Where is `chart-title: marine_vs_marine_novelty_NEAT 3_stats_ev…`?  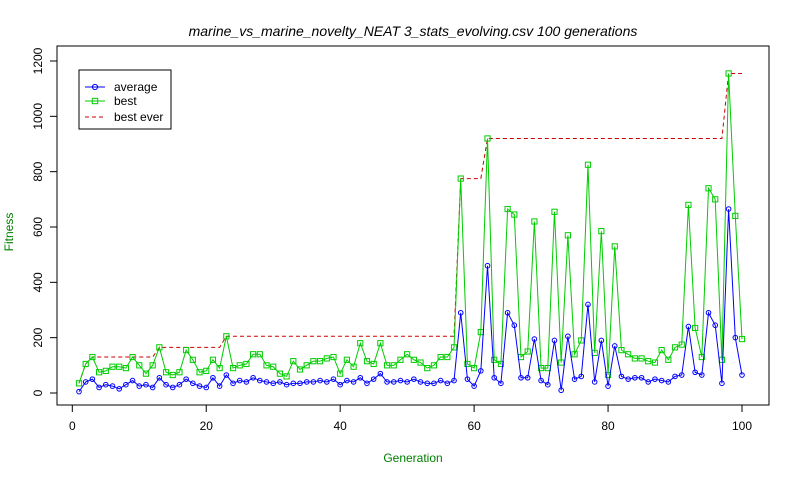
chart-title: marine_vs_marine_novelty_NEAT 3_stats_ev… is located at coordinates (413, 31).